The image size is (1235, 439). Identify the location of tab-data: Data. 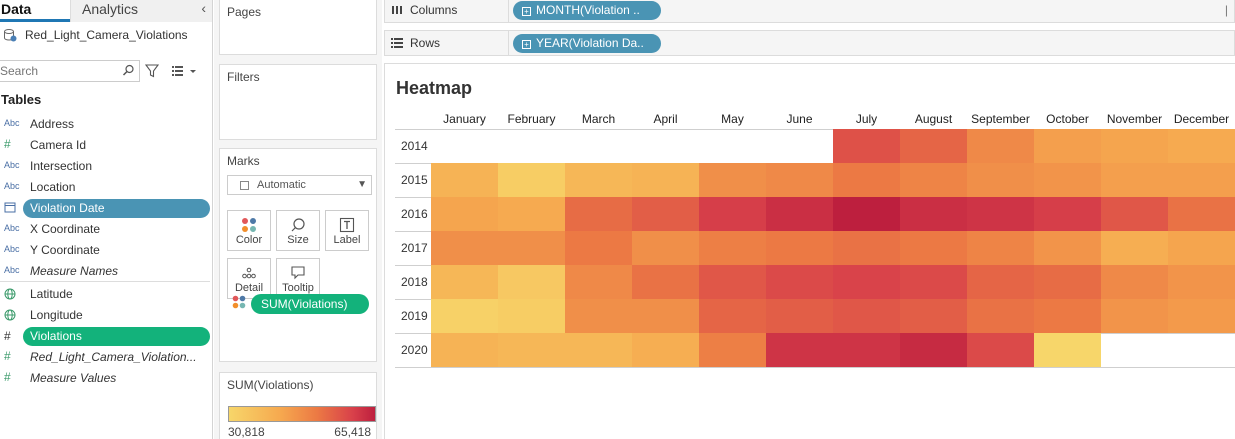
(35, 11).